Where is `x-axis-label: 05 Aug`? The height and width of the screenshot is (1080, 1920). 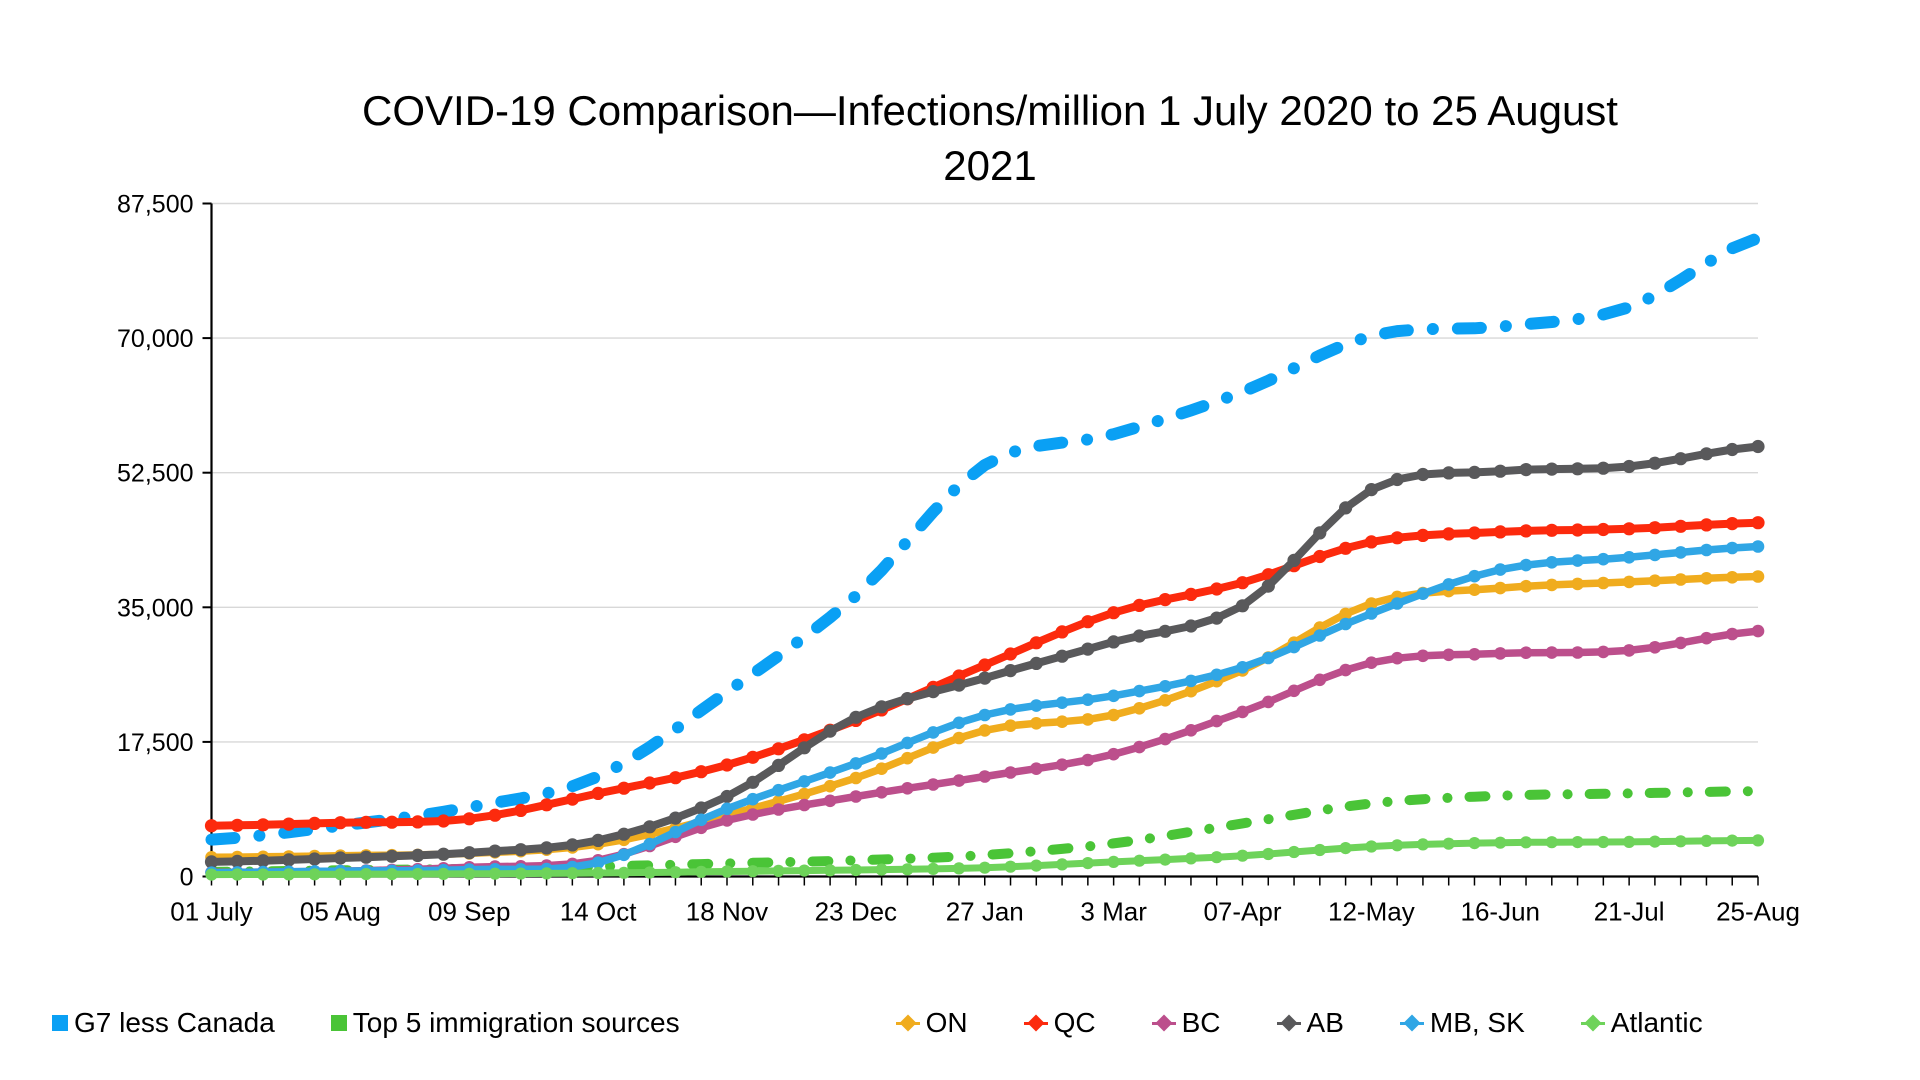 x-axis-label: 05 Aug is located at coordinates (340, 912).